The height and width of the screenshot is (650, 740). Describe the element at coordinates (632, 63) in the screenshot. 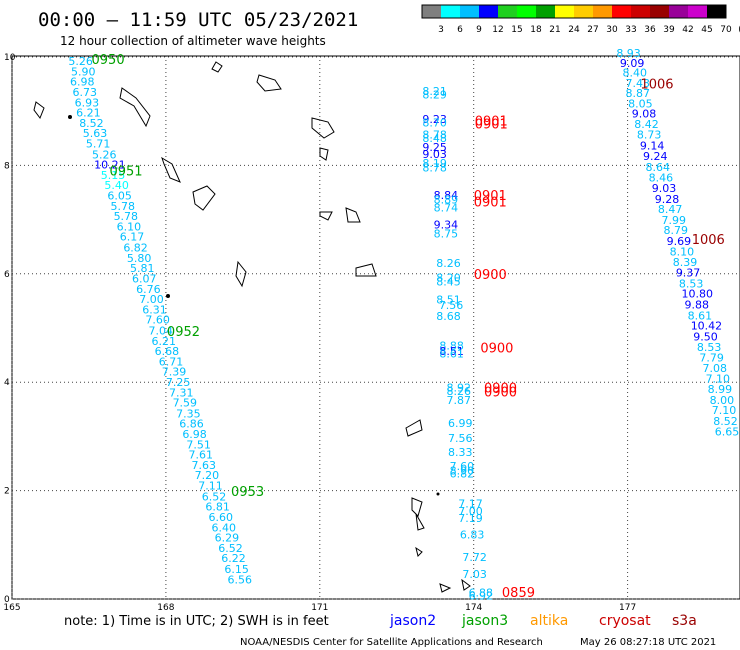

I see `wave-height-value: 9.09` at that location.